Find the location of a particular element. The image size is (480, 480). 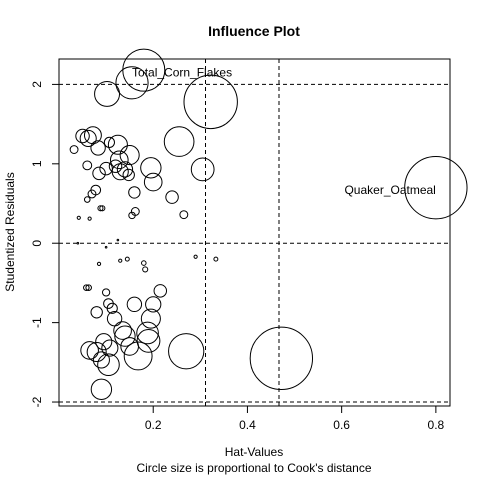

x-tick-label: 0.8 is located at coordinates (436, 425).